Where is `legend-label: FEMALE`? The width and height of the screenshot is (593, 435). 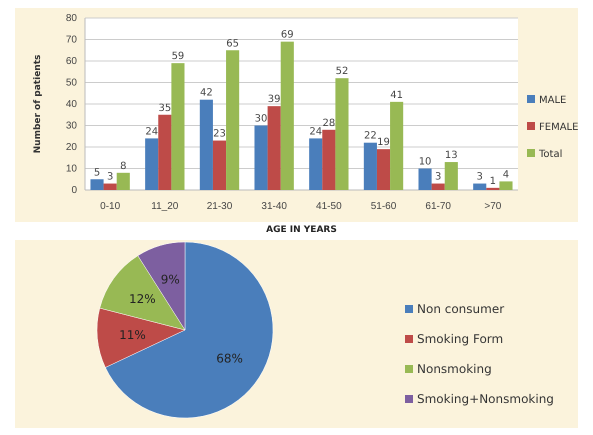 legend-label: FEMALE is located at coordinates (558, 127).